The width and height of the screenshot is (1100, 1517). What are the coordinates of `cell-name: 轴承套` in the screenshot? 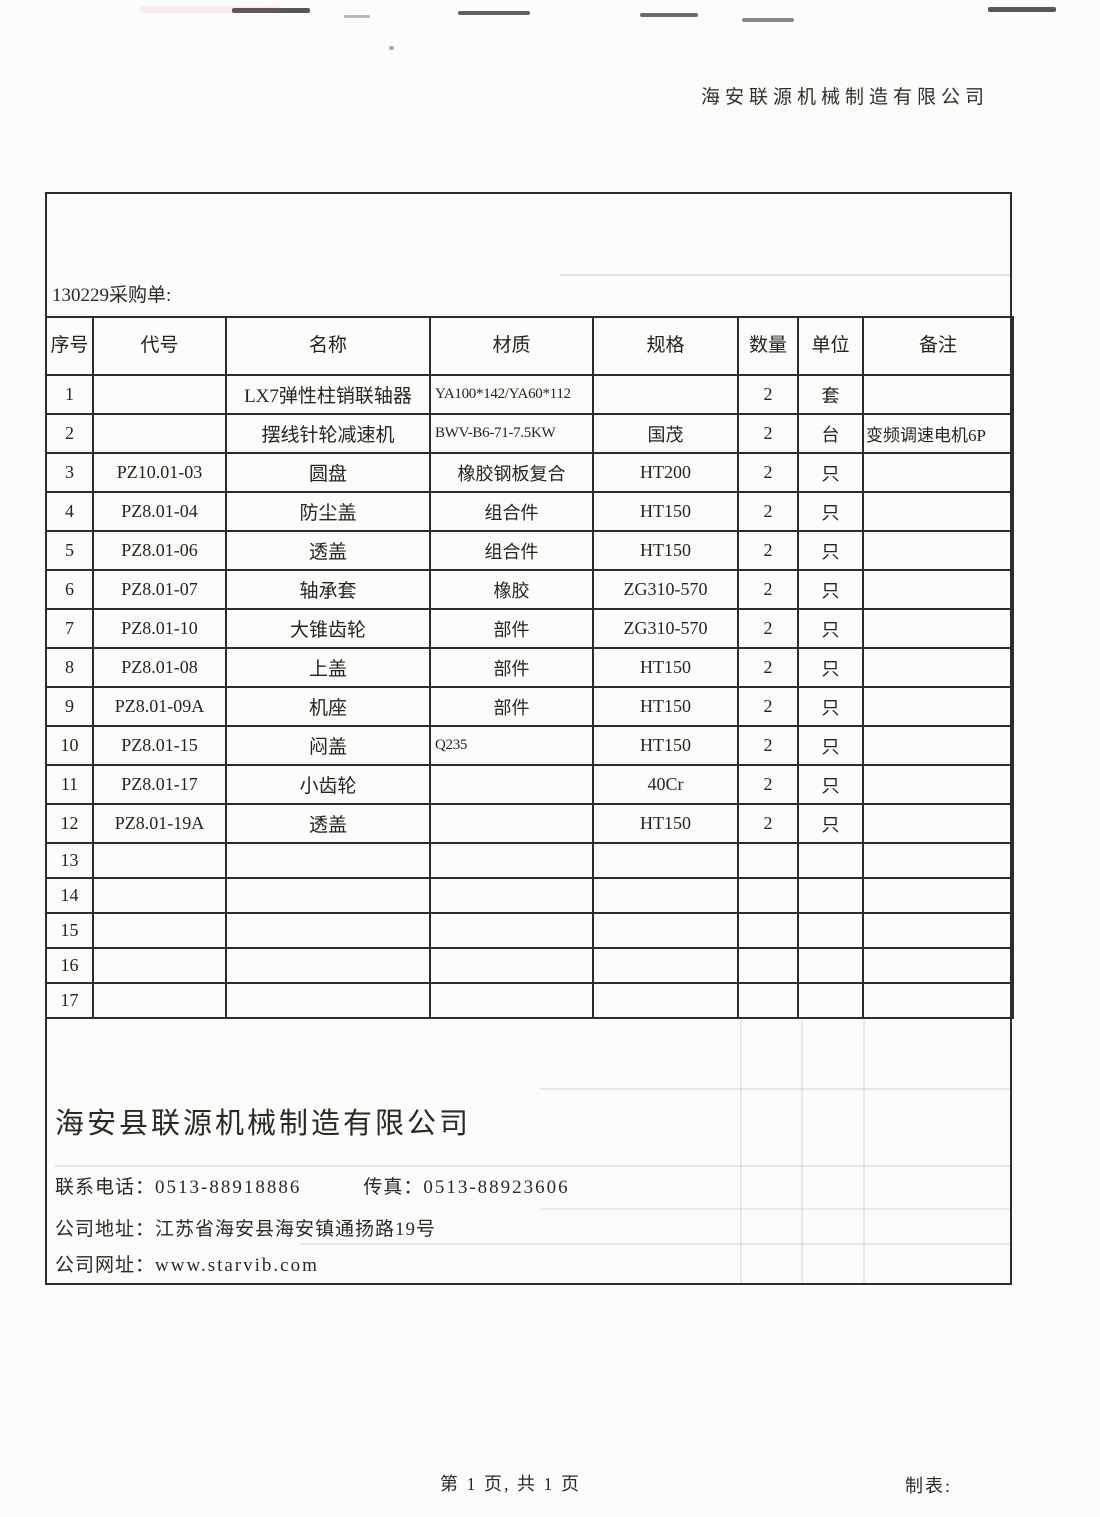 It's located at (328, 589).